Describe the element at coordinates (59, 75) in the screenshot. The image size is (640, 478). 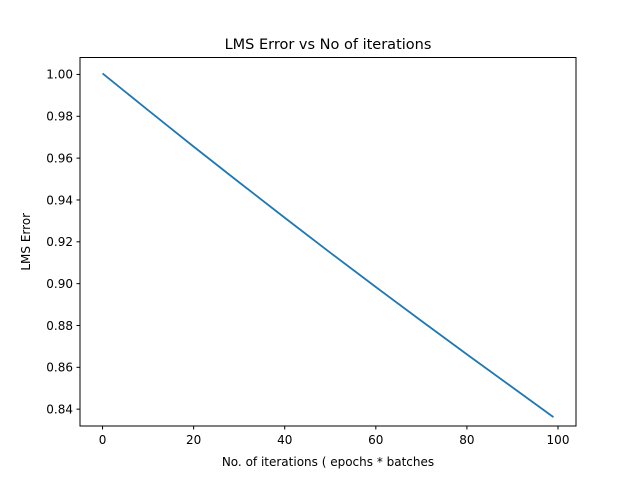
I see `y-tick-label: 1.00` at that location.